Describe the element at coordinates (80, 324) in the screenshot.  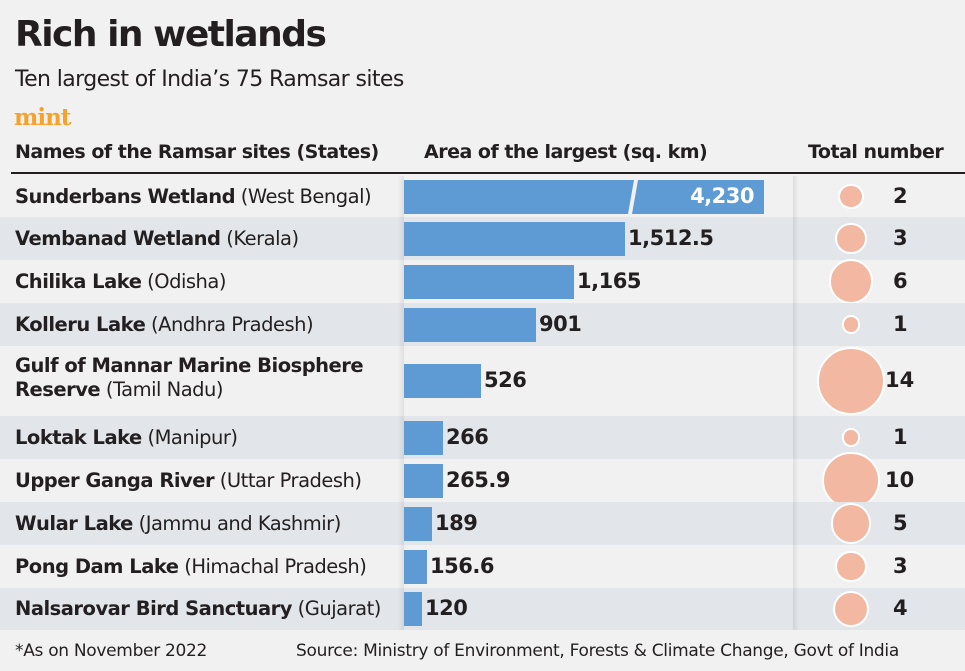
I see `site-title: Kolleru Lake` at that location.